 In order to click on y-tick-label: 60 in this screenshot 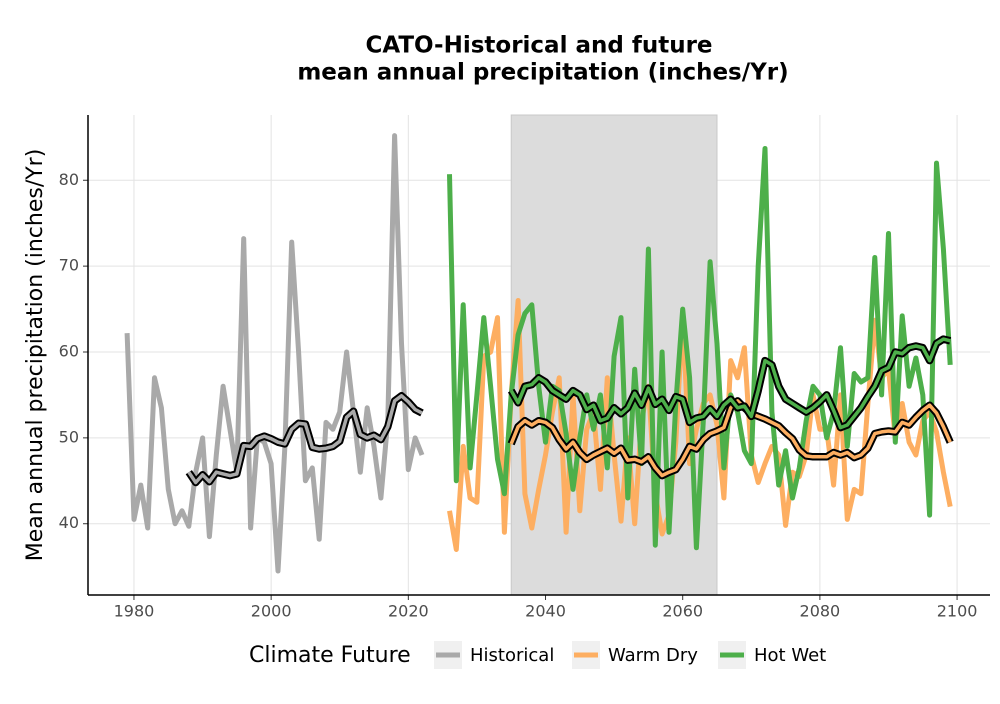, I will do `click(69, 350)`.